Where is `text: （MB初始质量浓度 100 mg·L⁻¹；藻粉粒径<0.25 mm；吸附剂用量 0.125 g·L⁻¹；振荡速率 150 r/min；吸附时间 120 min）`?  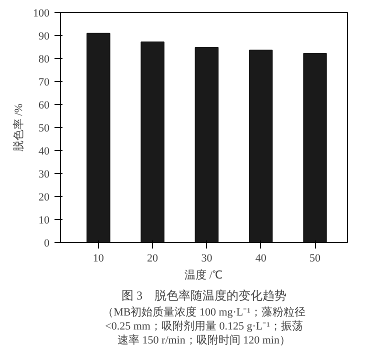
text: （MB初始质量浓度 100 mg·L⁻¹；藻粉粒径<0.25 mm；吸附剂用量 0.125 g·L⁻¹；振荡速率 150 r/min；吸附时间 120 min） is located at coordinates (204, 326).